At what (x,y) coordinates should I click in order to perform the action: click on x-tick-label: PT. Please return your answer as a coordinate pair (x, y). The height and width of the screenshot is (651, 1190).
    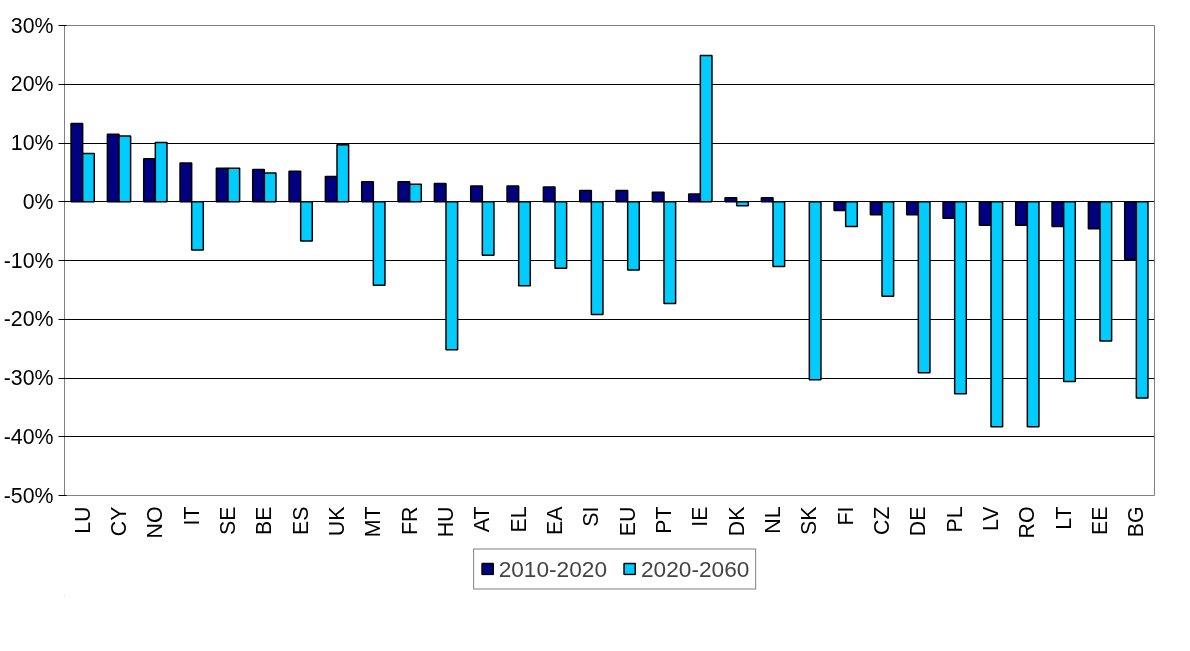
    Looking at the image, I should click on (664, 520).